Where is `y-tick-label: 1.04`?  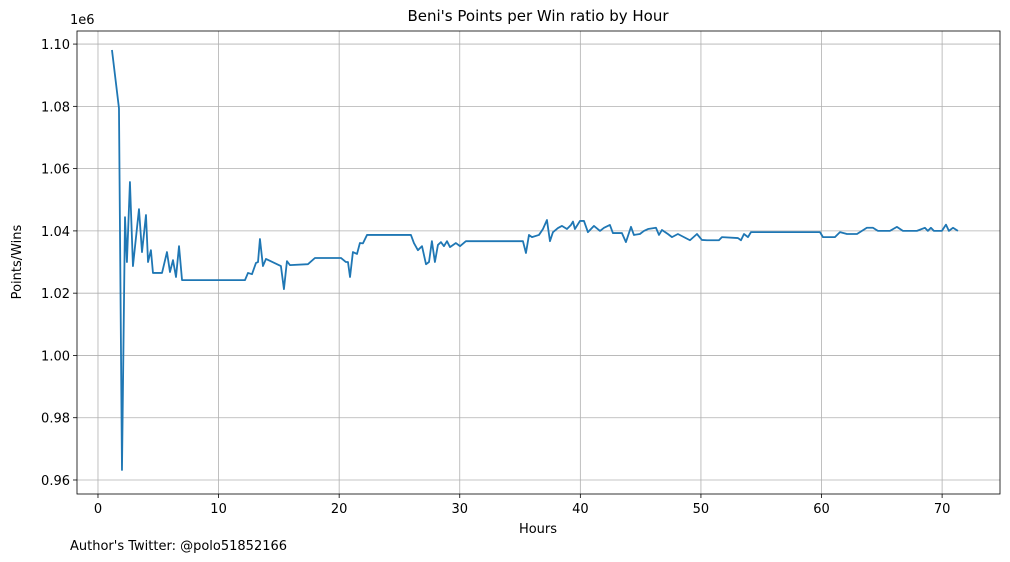 y-tick-label: 1.04 is located at coordinates (55, 232).